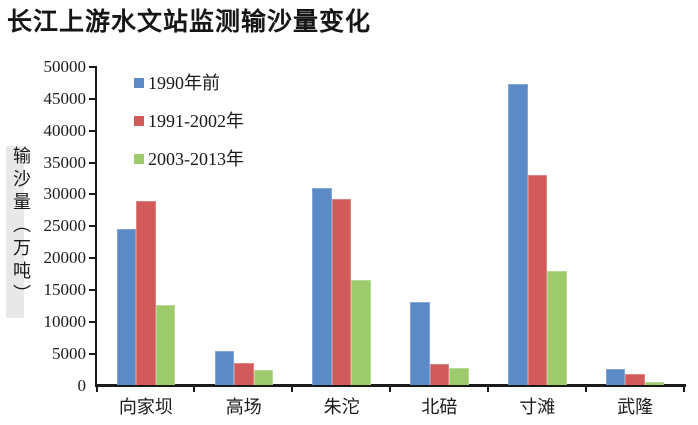  What do you see at coordinates (390, 385) in the screenshot?
I see `x-axis-line` at bounding box center [390, 385].